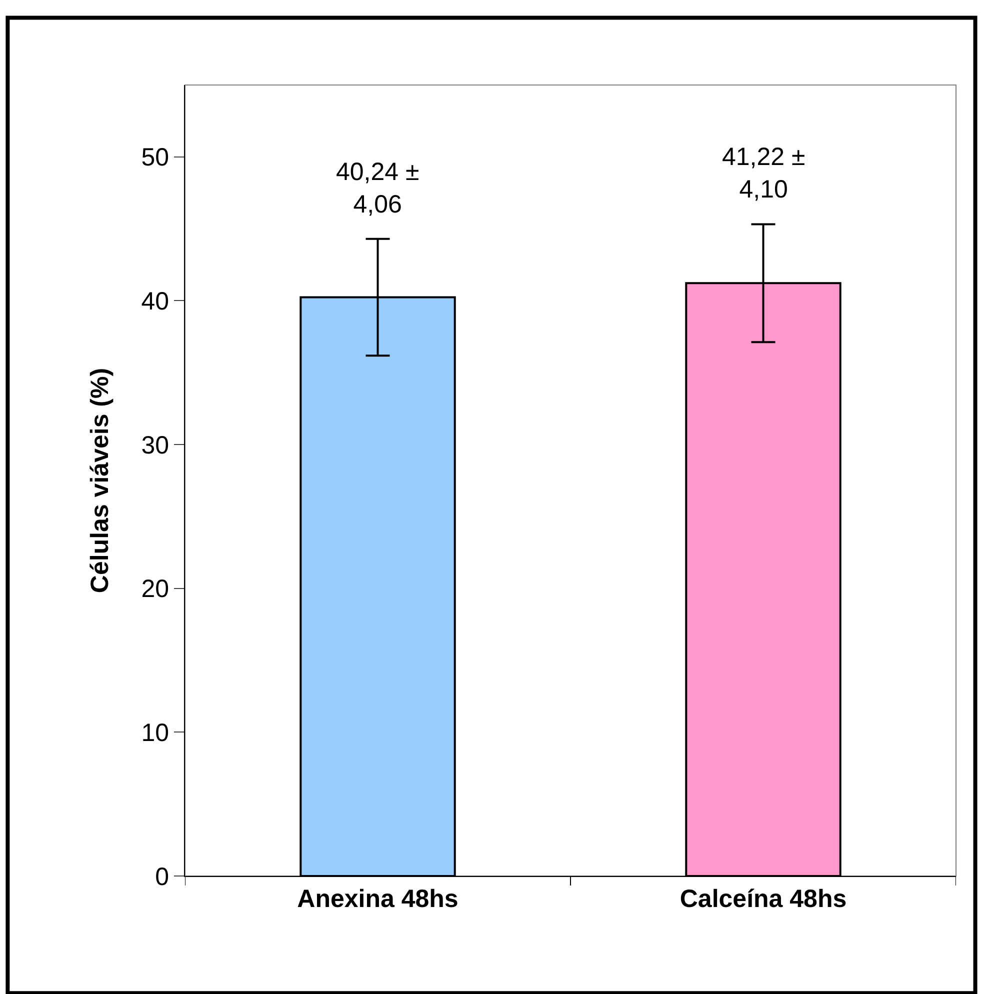 This screenshot has height=994, width=983. I want to click on y-tick-label: 0, so click(162, 876).